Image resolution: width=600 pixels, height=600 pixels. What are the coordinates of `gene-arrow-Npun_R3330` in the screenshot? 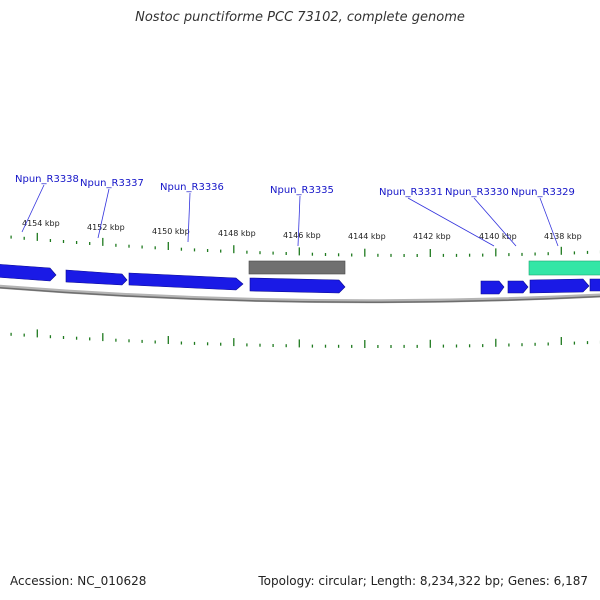 It's located at (518, 287).